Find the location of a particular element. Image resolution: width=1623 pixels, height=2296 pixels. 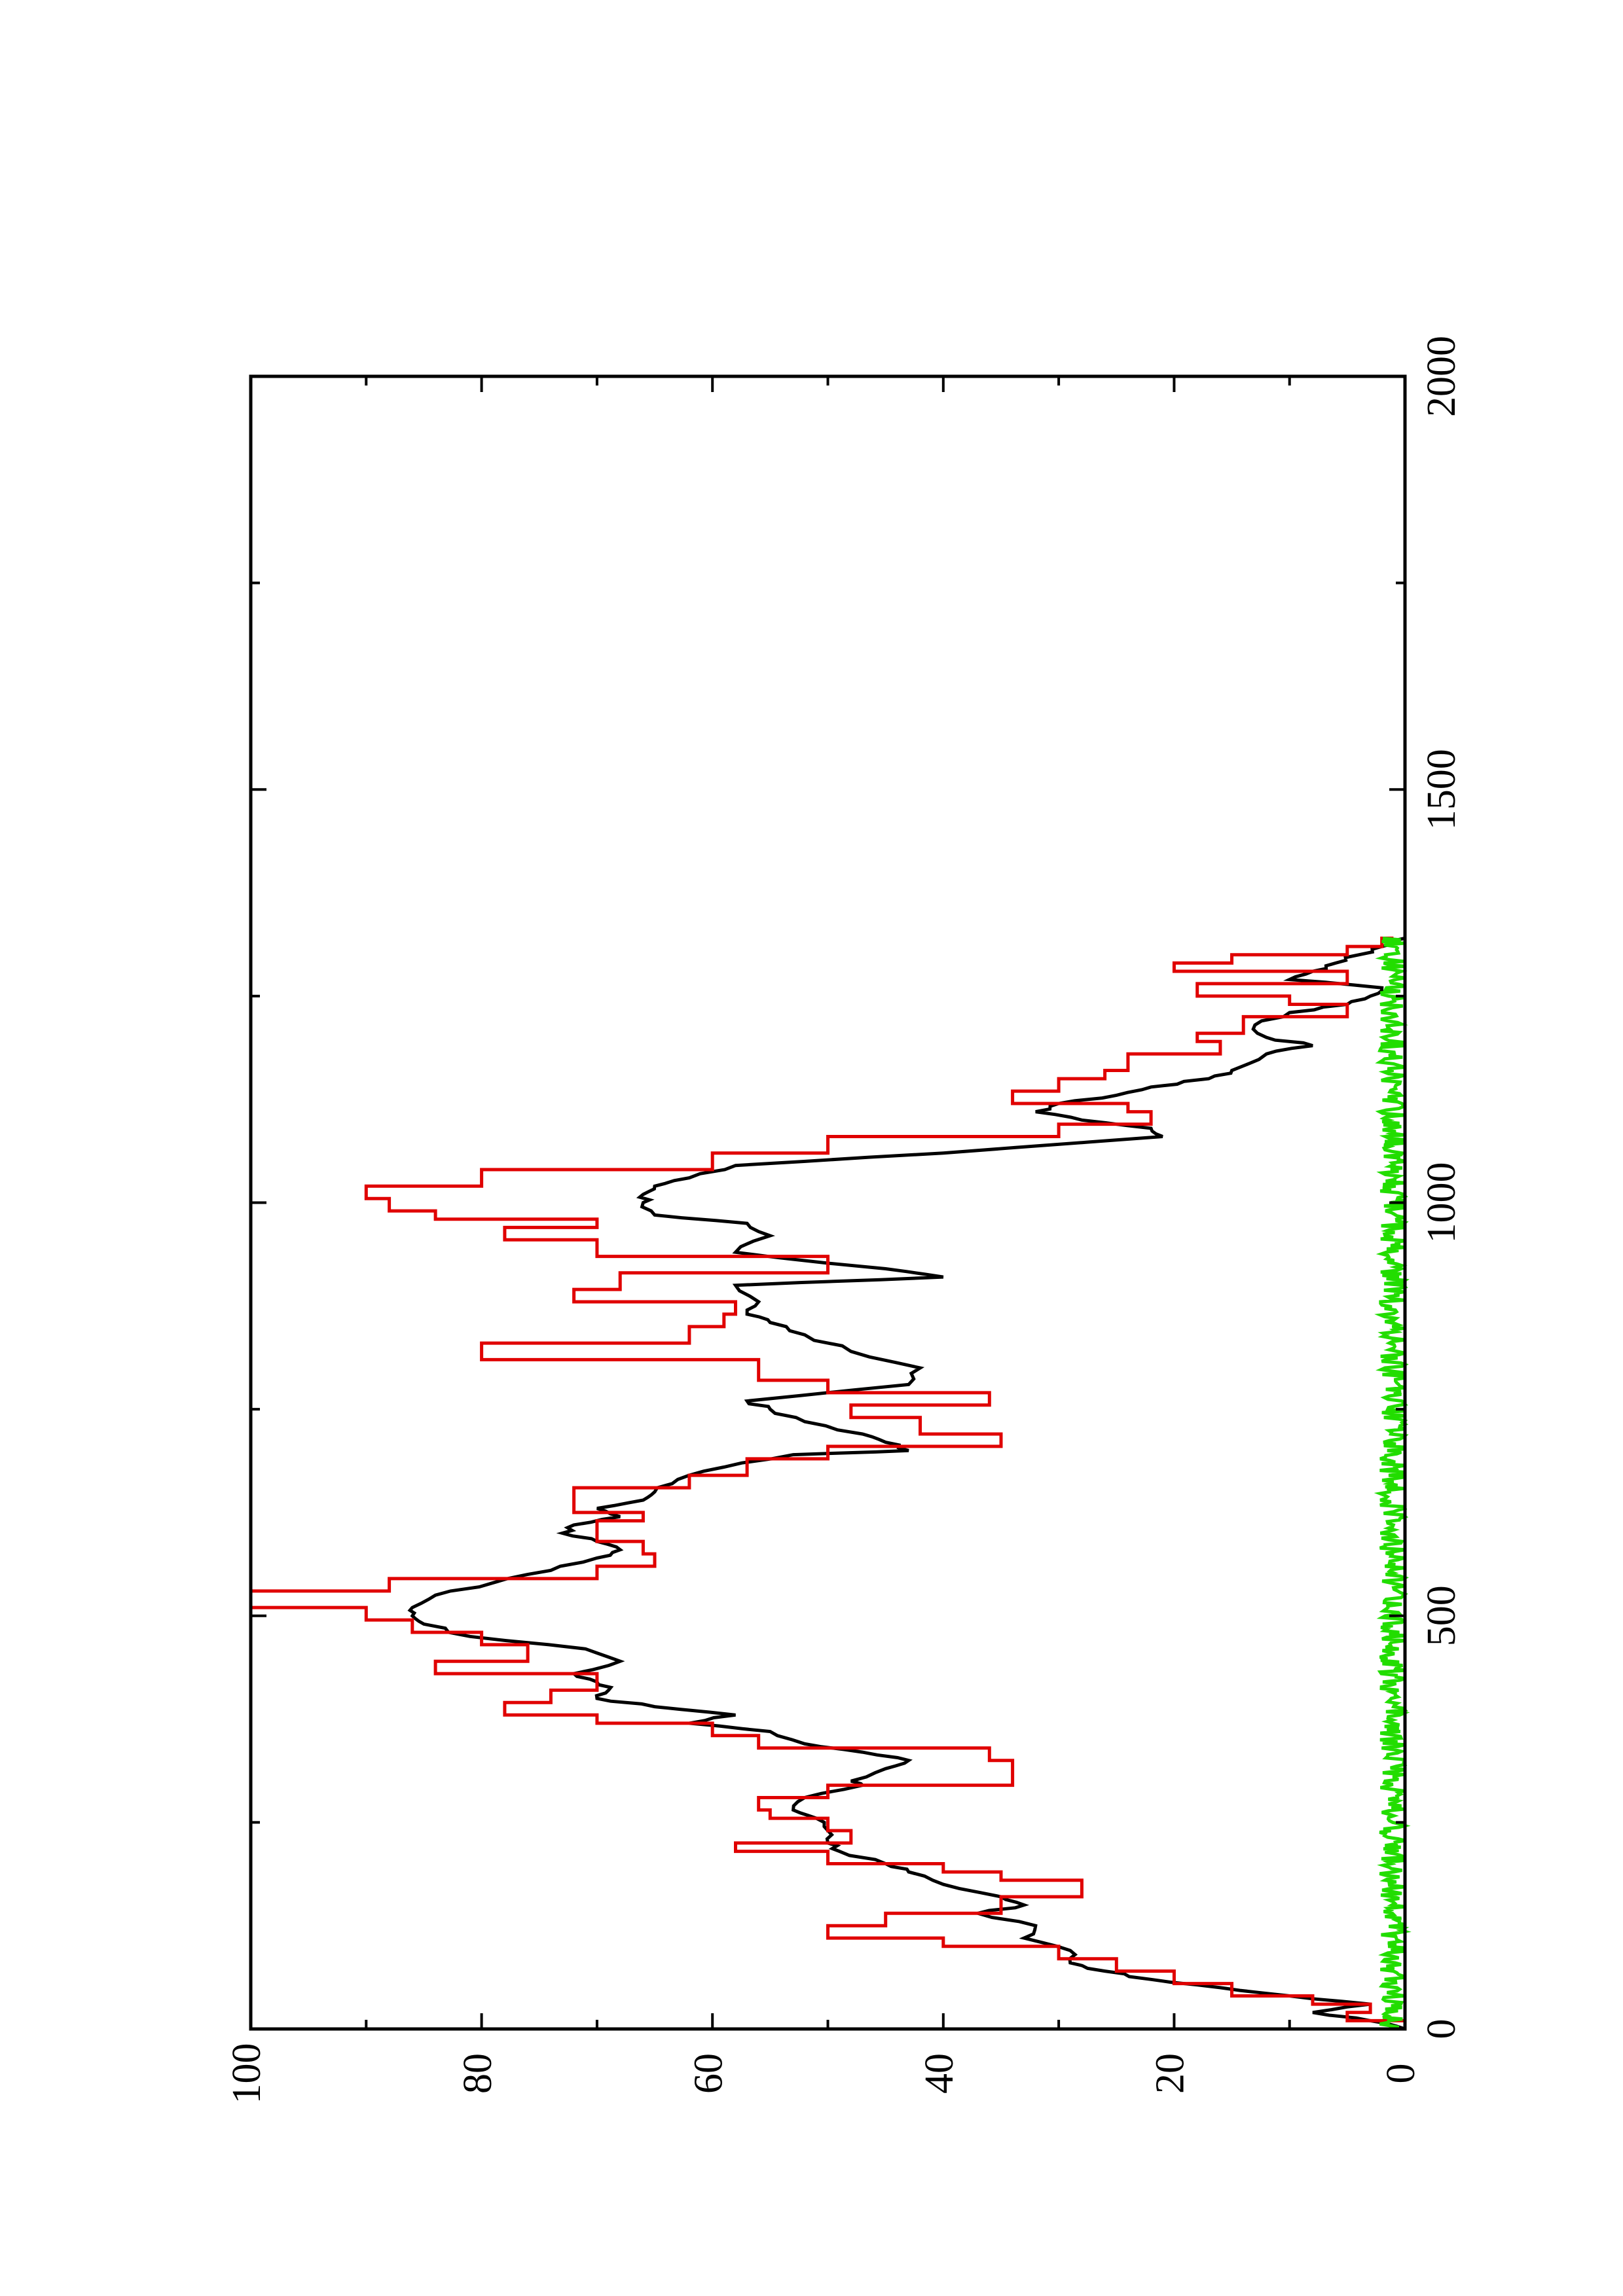

x-tick-label: 500 is located at coordinates (1441, 1615).